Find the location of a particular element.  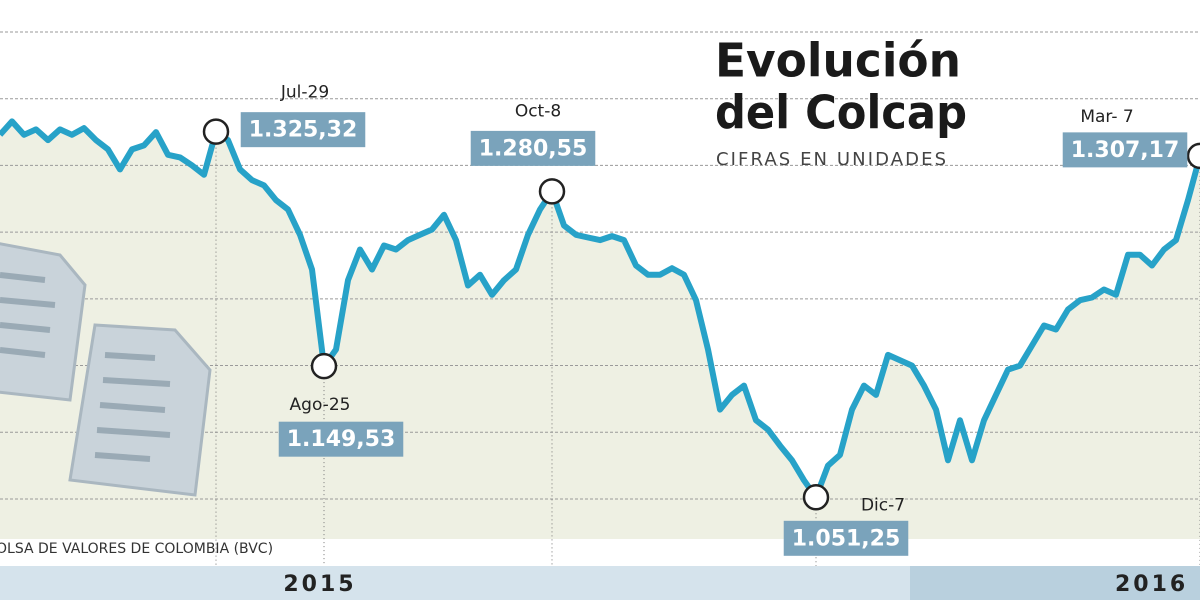

value-label: 1.325,32 is located at coordinates (303, 130).